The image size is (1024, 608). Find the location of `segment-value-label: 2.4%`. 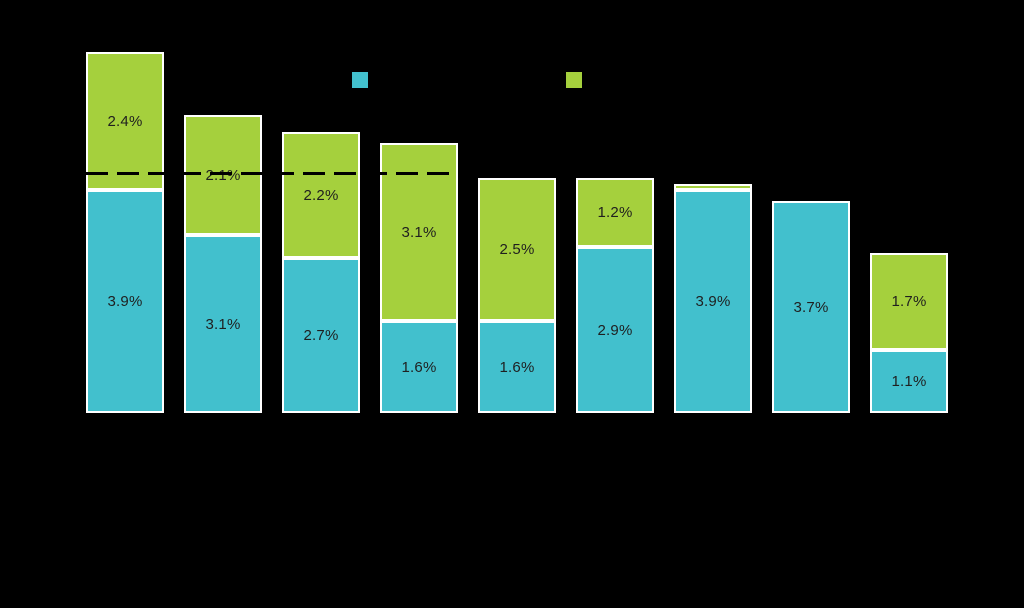

segment-value-label: 2.4% is located at coordinates (125, 121).